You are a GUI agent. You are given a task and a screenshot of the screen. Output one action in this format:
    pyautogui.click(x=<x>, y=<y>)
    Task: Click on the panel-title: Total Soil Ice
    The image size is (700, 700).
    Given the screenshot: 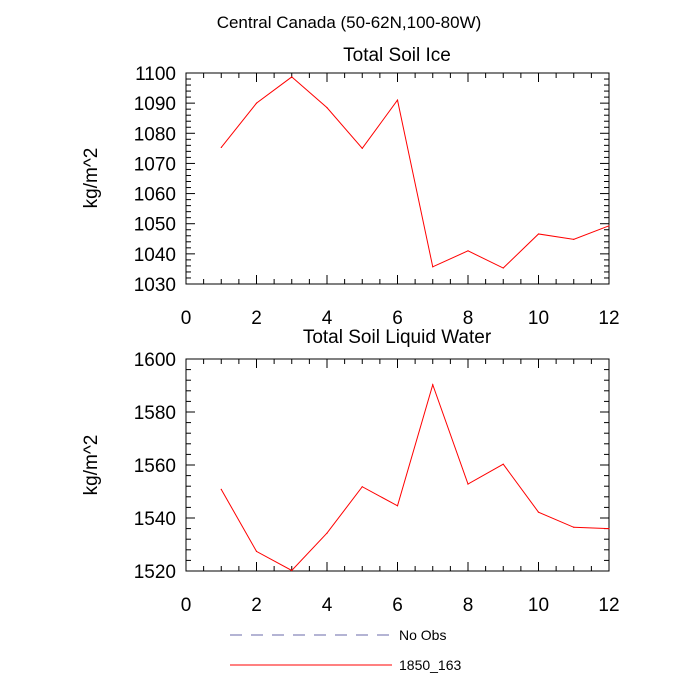 What is the action you would take?
    pyautogui.click(x=397, y=55)
    